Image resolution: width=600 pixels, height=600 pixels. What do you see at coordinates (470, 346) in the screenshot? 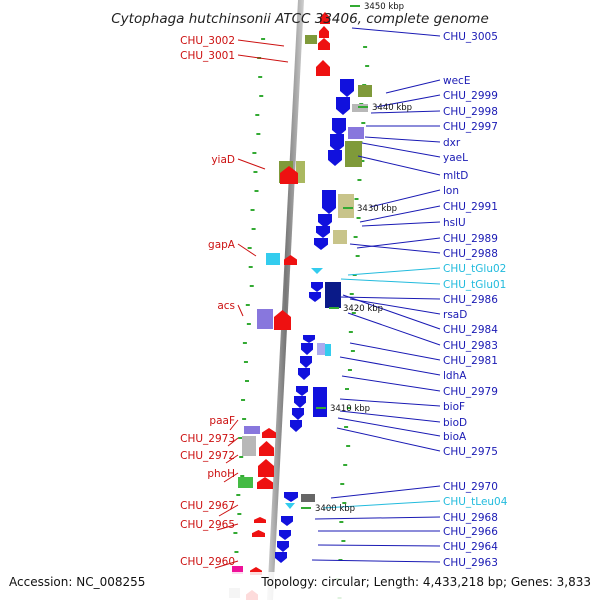
I see `gene-label-reverse: CHU_2983` at bounding box center [470, 346].